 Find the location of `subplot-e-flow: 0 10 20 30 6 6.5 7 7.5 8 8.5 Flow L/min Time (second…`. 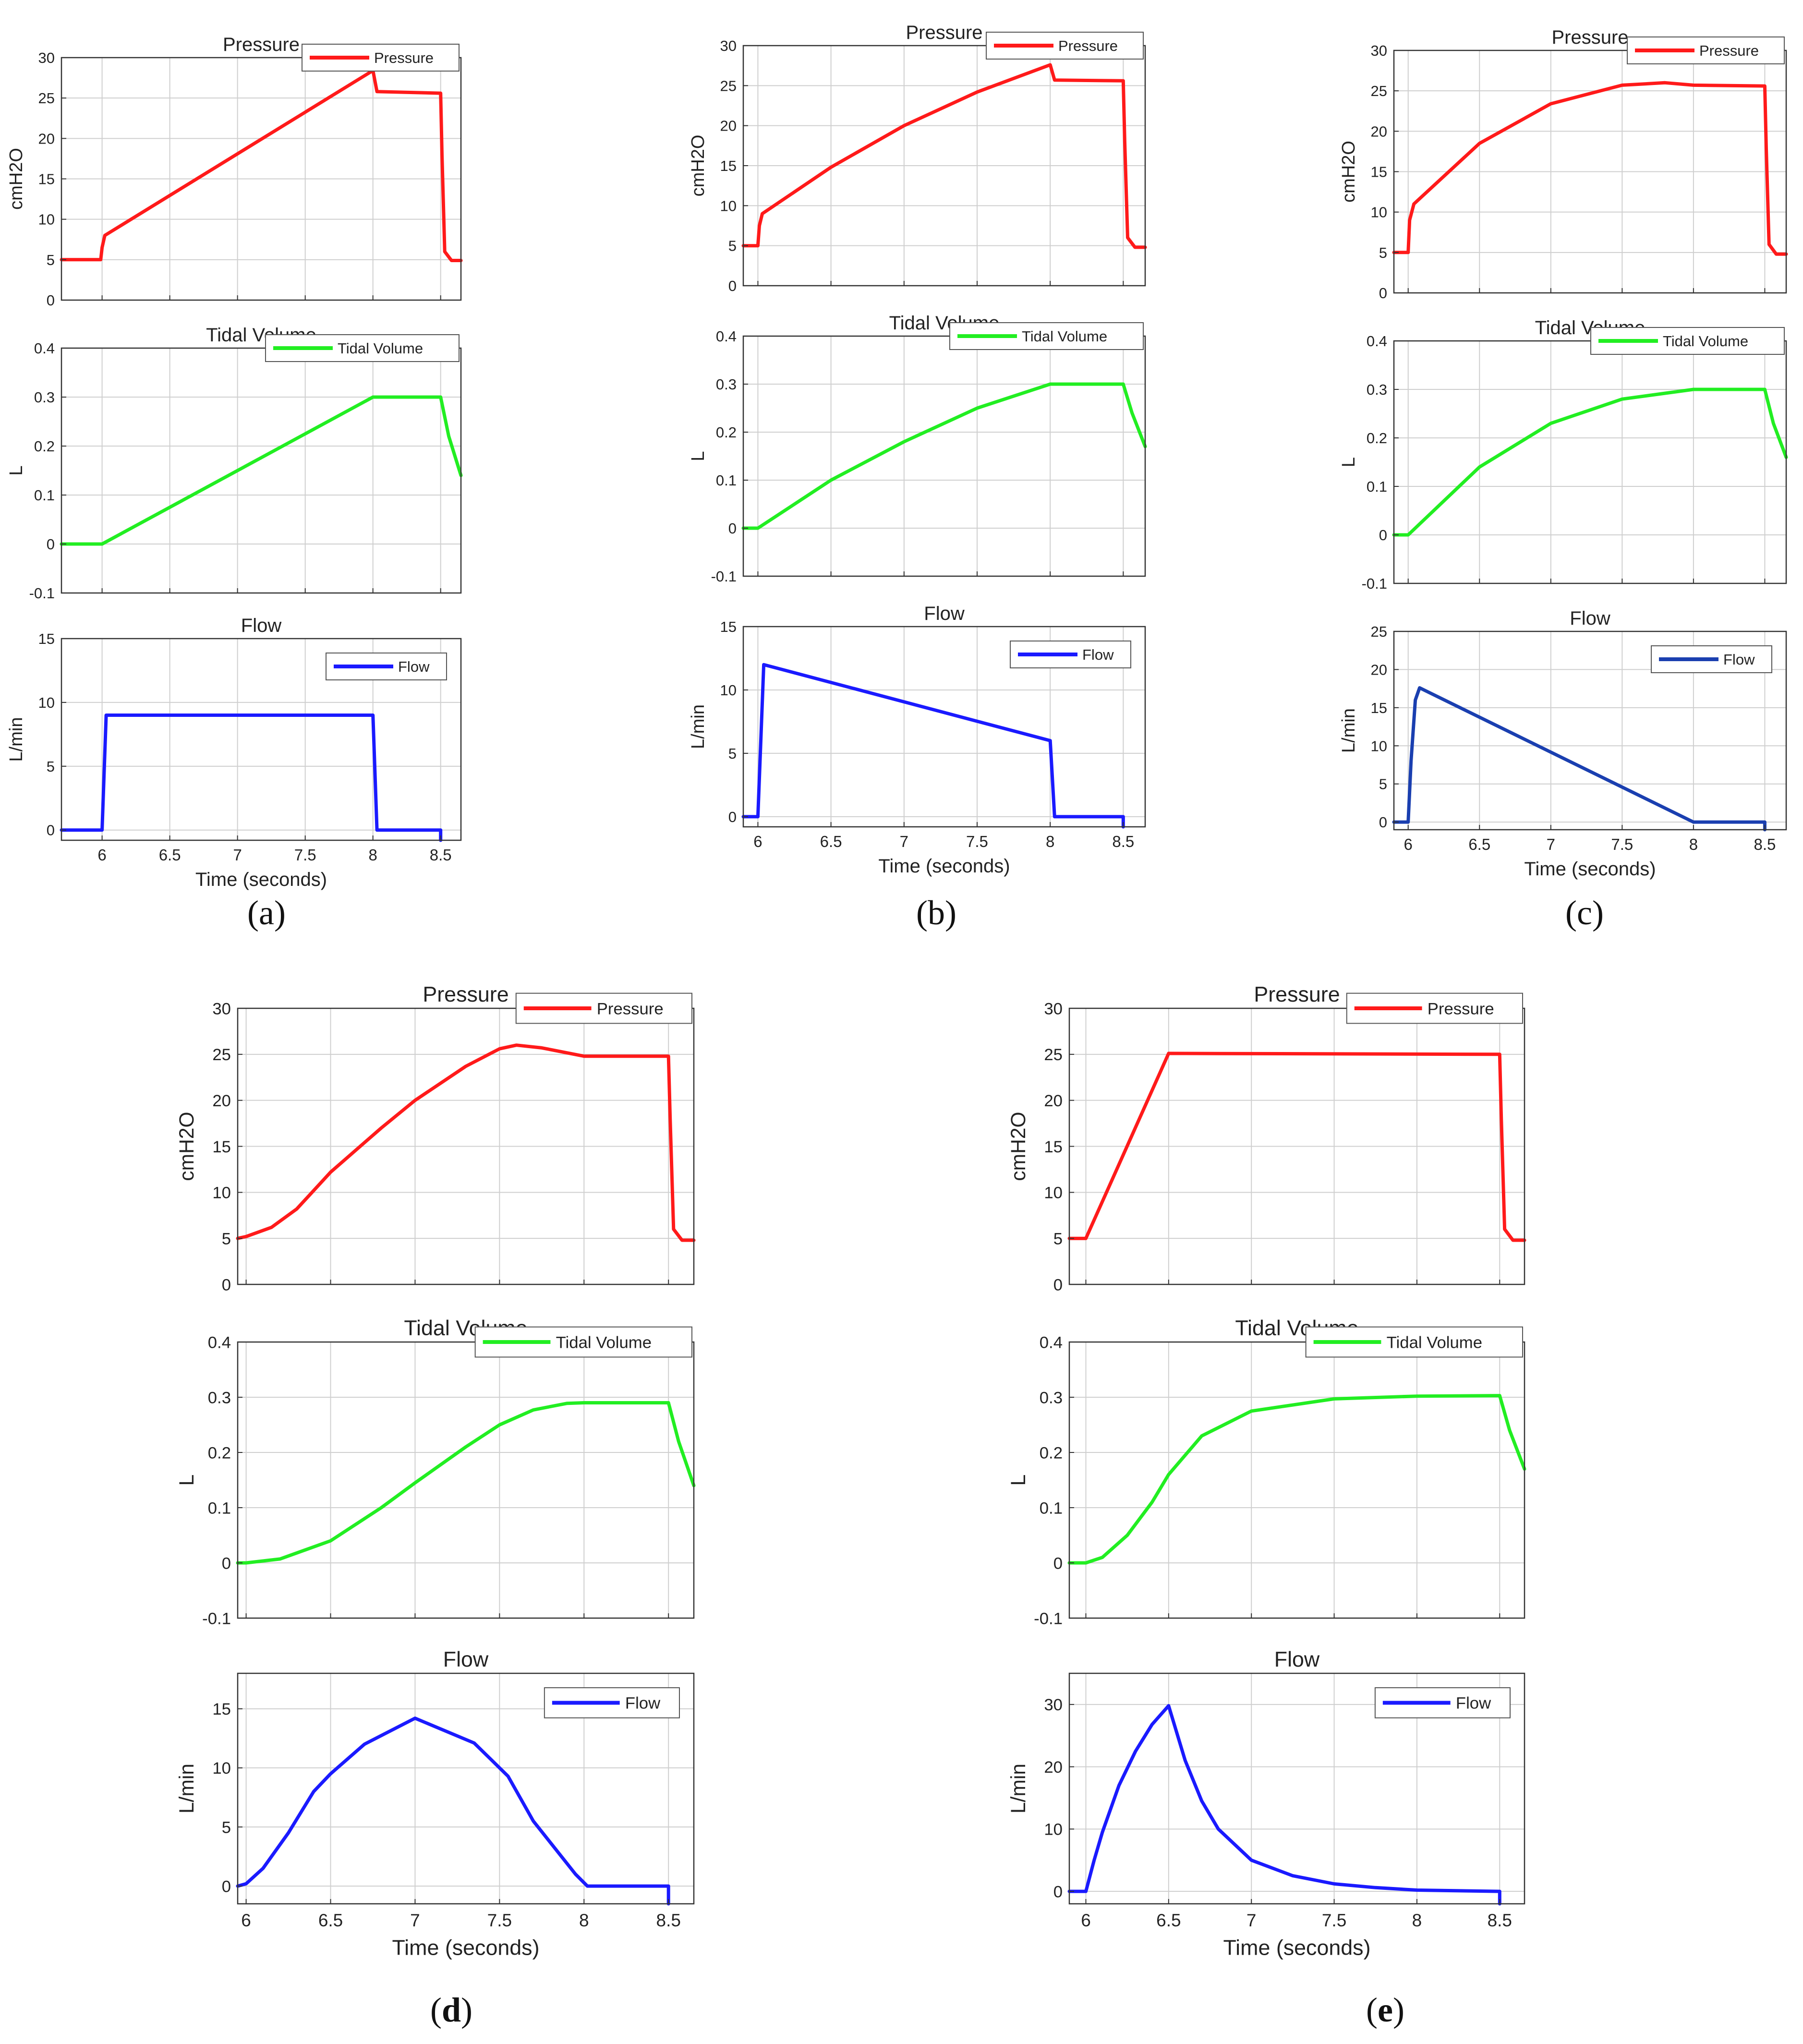

subplot-e-flow: 0 10 20 30 6 6.5 7 7.5 8 8.5 Flow L/min Time (second… is located at coordinates (1266, 1803).